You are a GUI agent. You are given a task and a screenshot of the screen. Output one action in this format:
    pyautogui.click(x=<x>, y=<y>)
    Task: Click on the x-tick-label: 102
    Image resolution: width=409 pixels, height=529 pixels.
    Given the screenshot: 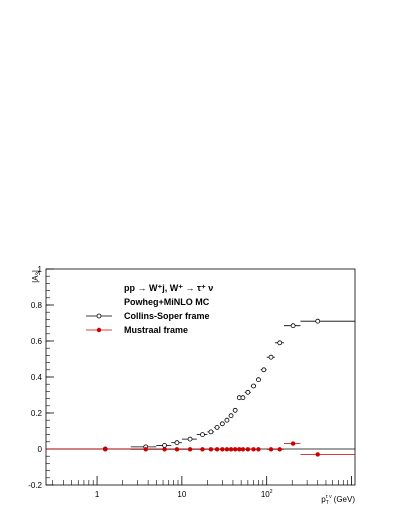 What is the action you would take?
    pyautogui.click(x=267, y=494)
    